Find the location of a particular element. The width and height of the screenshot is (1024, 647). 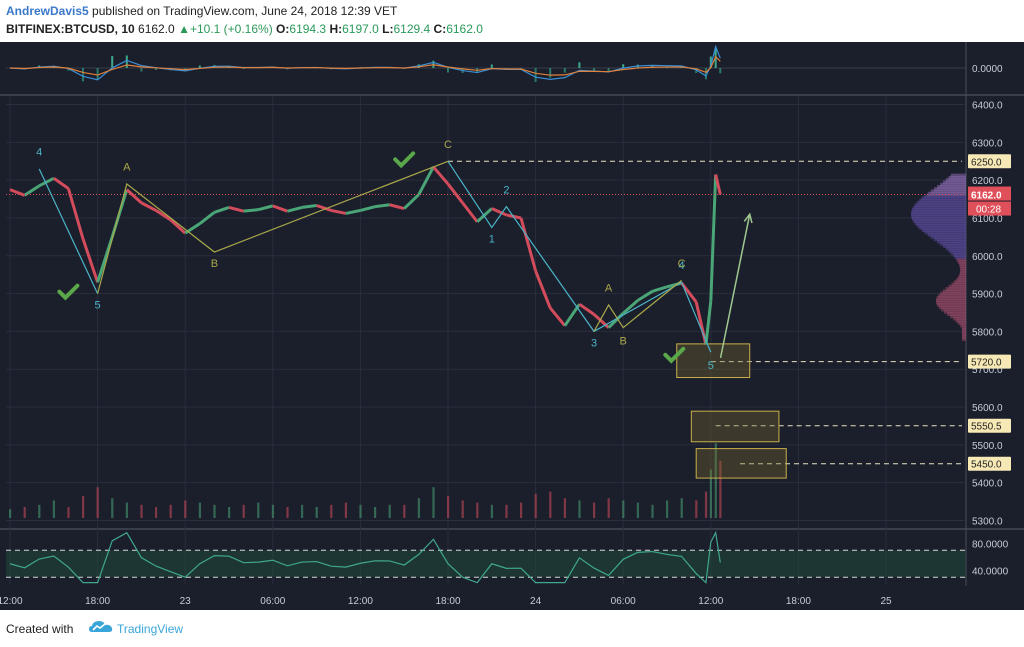

time-tick-label: 23 is located at coordinates (186, 601).